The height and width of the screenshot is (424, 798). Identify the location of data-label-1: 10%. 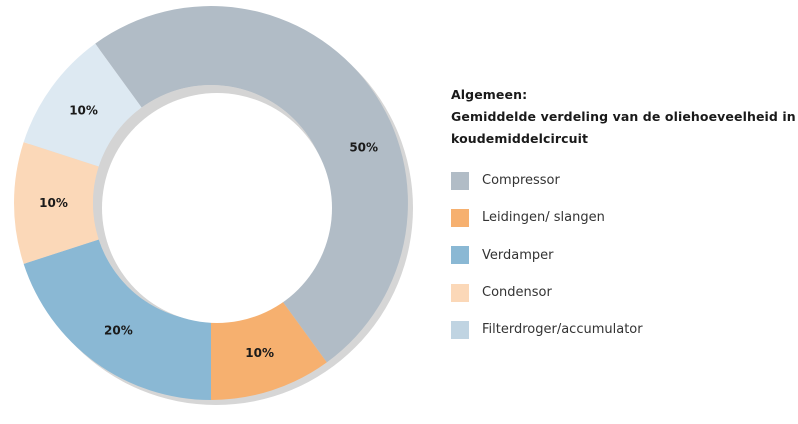
(259, 353).